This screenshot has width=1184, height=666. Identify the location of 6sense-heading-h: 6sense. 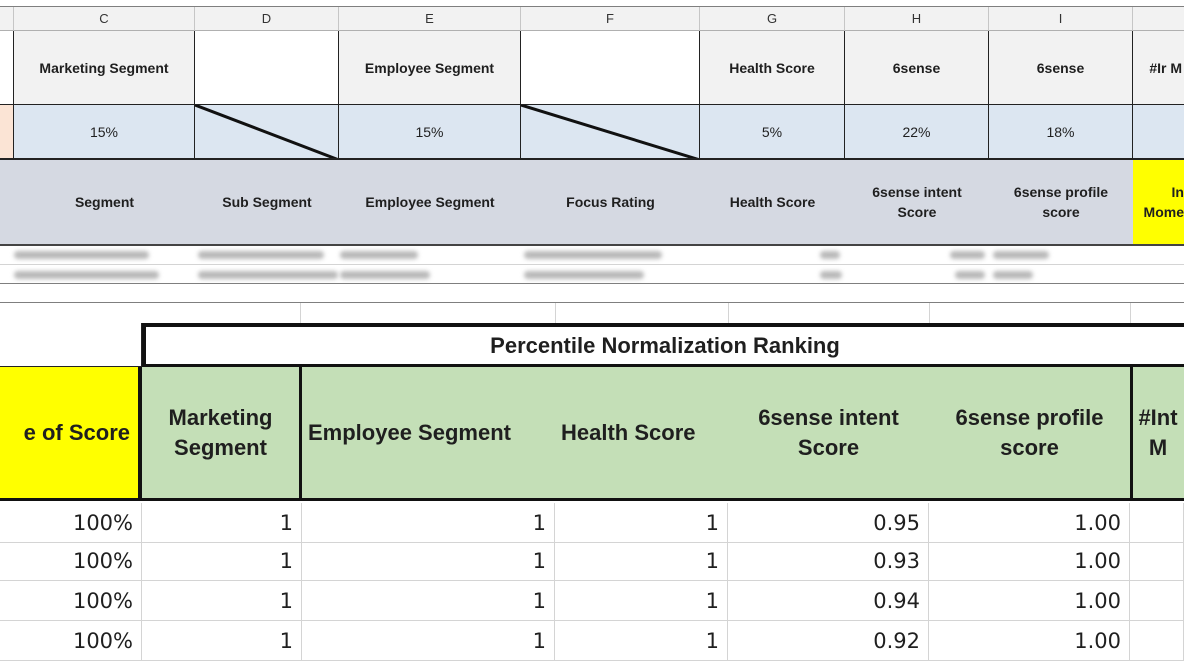
(917, 68).